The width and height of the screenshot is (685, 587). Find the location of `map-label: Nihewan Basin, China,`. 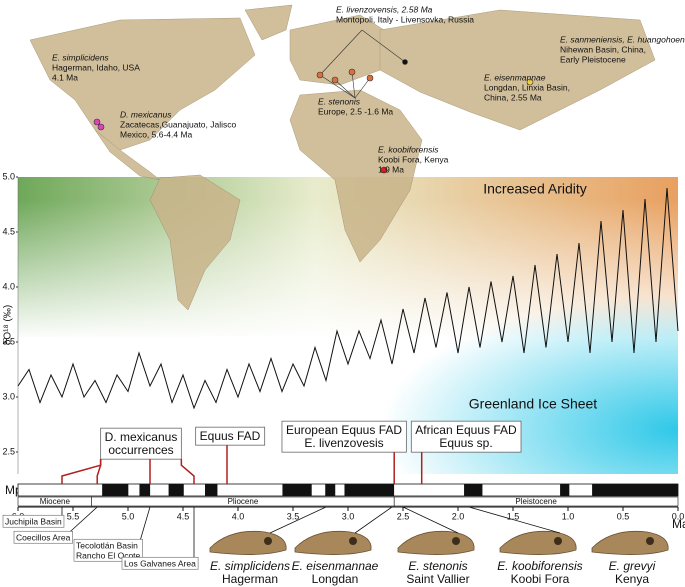

map-label: Nihewan Basin, China, is located at coordinates (603, 49).